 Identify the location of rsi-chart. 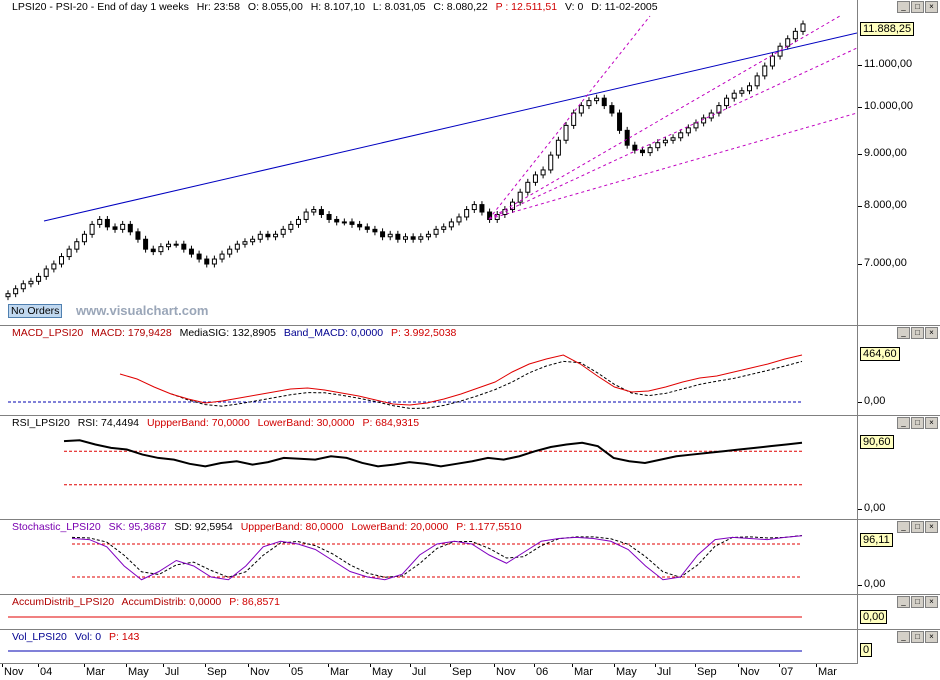
(428, 467).